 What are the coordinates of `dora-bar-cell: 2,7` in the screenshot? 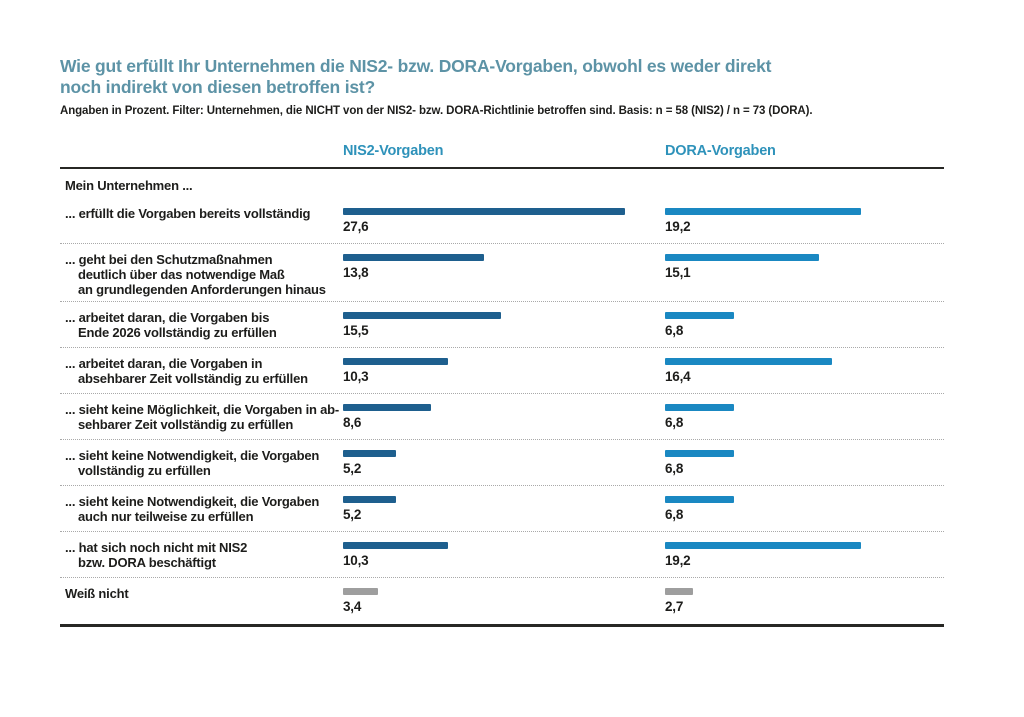 It's located at (804, 600).